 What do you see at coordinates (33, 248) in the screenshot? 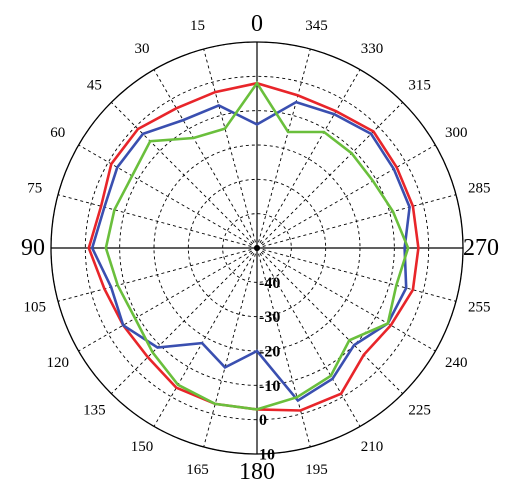
I see `angle-tick-label-90: 90` at bounding box center [33, 248].